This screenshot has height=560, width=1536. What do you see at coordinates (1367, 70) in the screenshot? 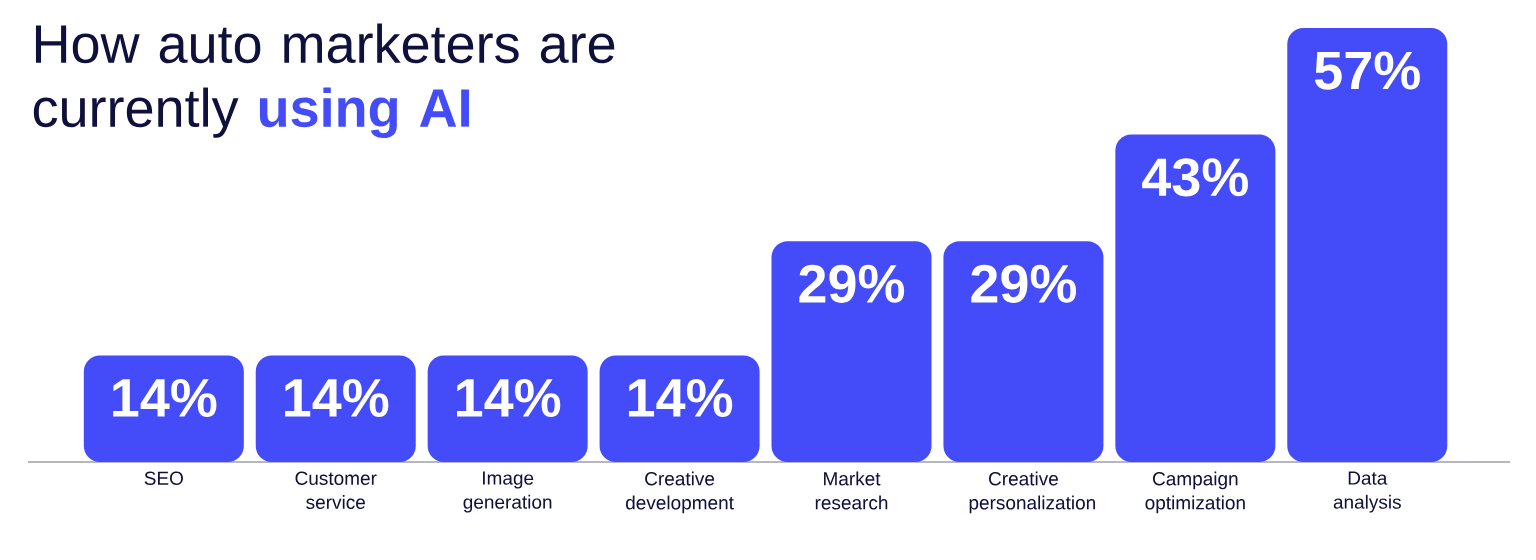
I see `data-label: 57%` at bounding box center [1367, 70].